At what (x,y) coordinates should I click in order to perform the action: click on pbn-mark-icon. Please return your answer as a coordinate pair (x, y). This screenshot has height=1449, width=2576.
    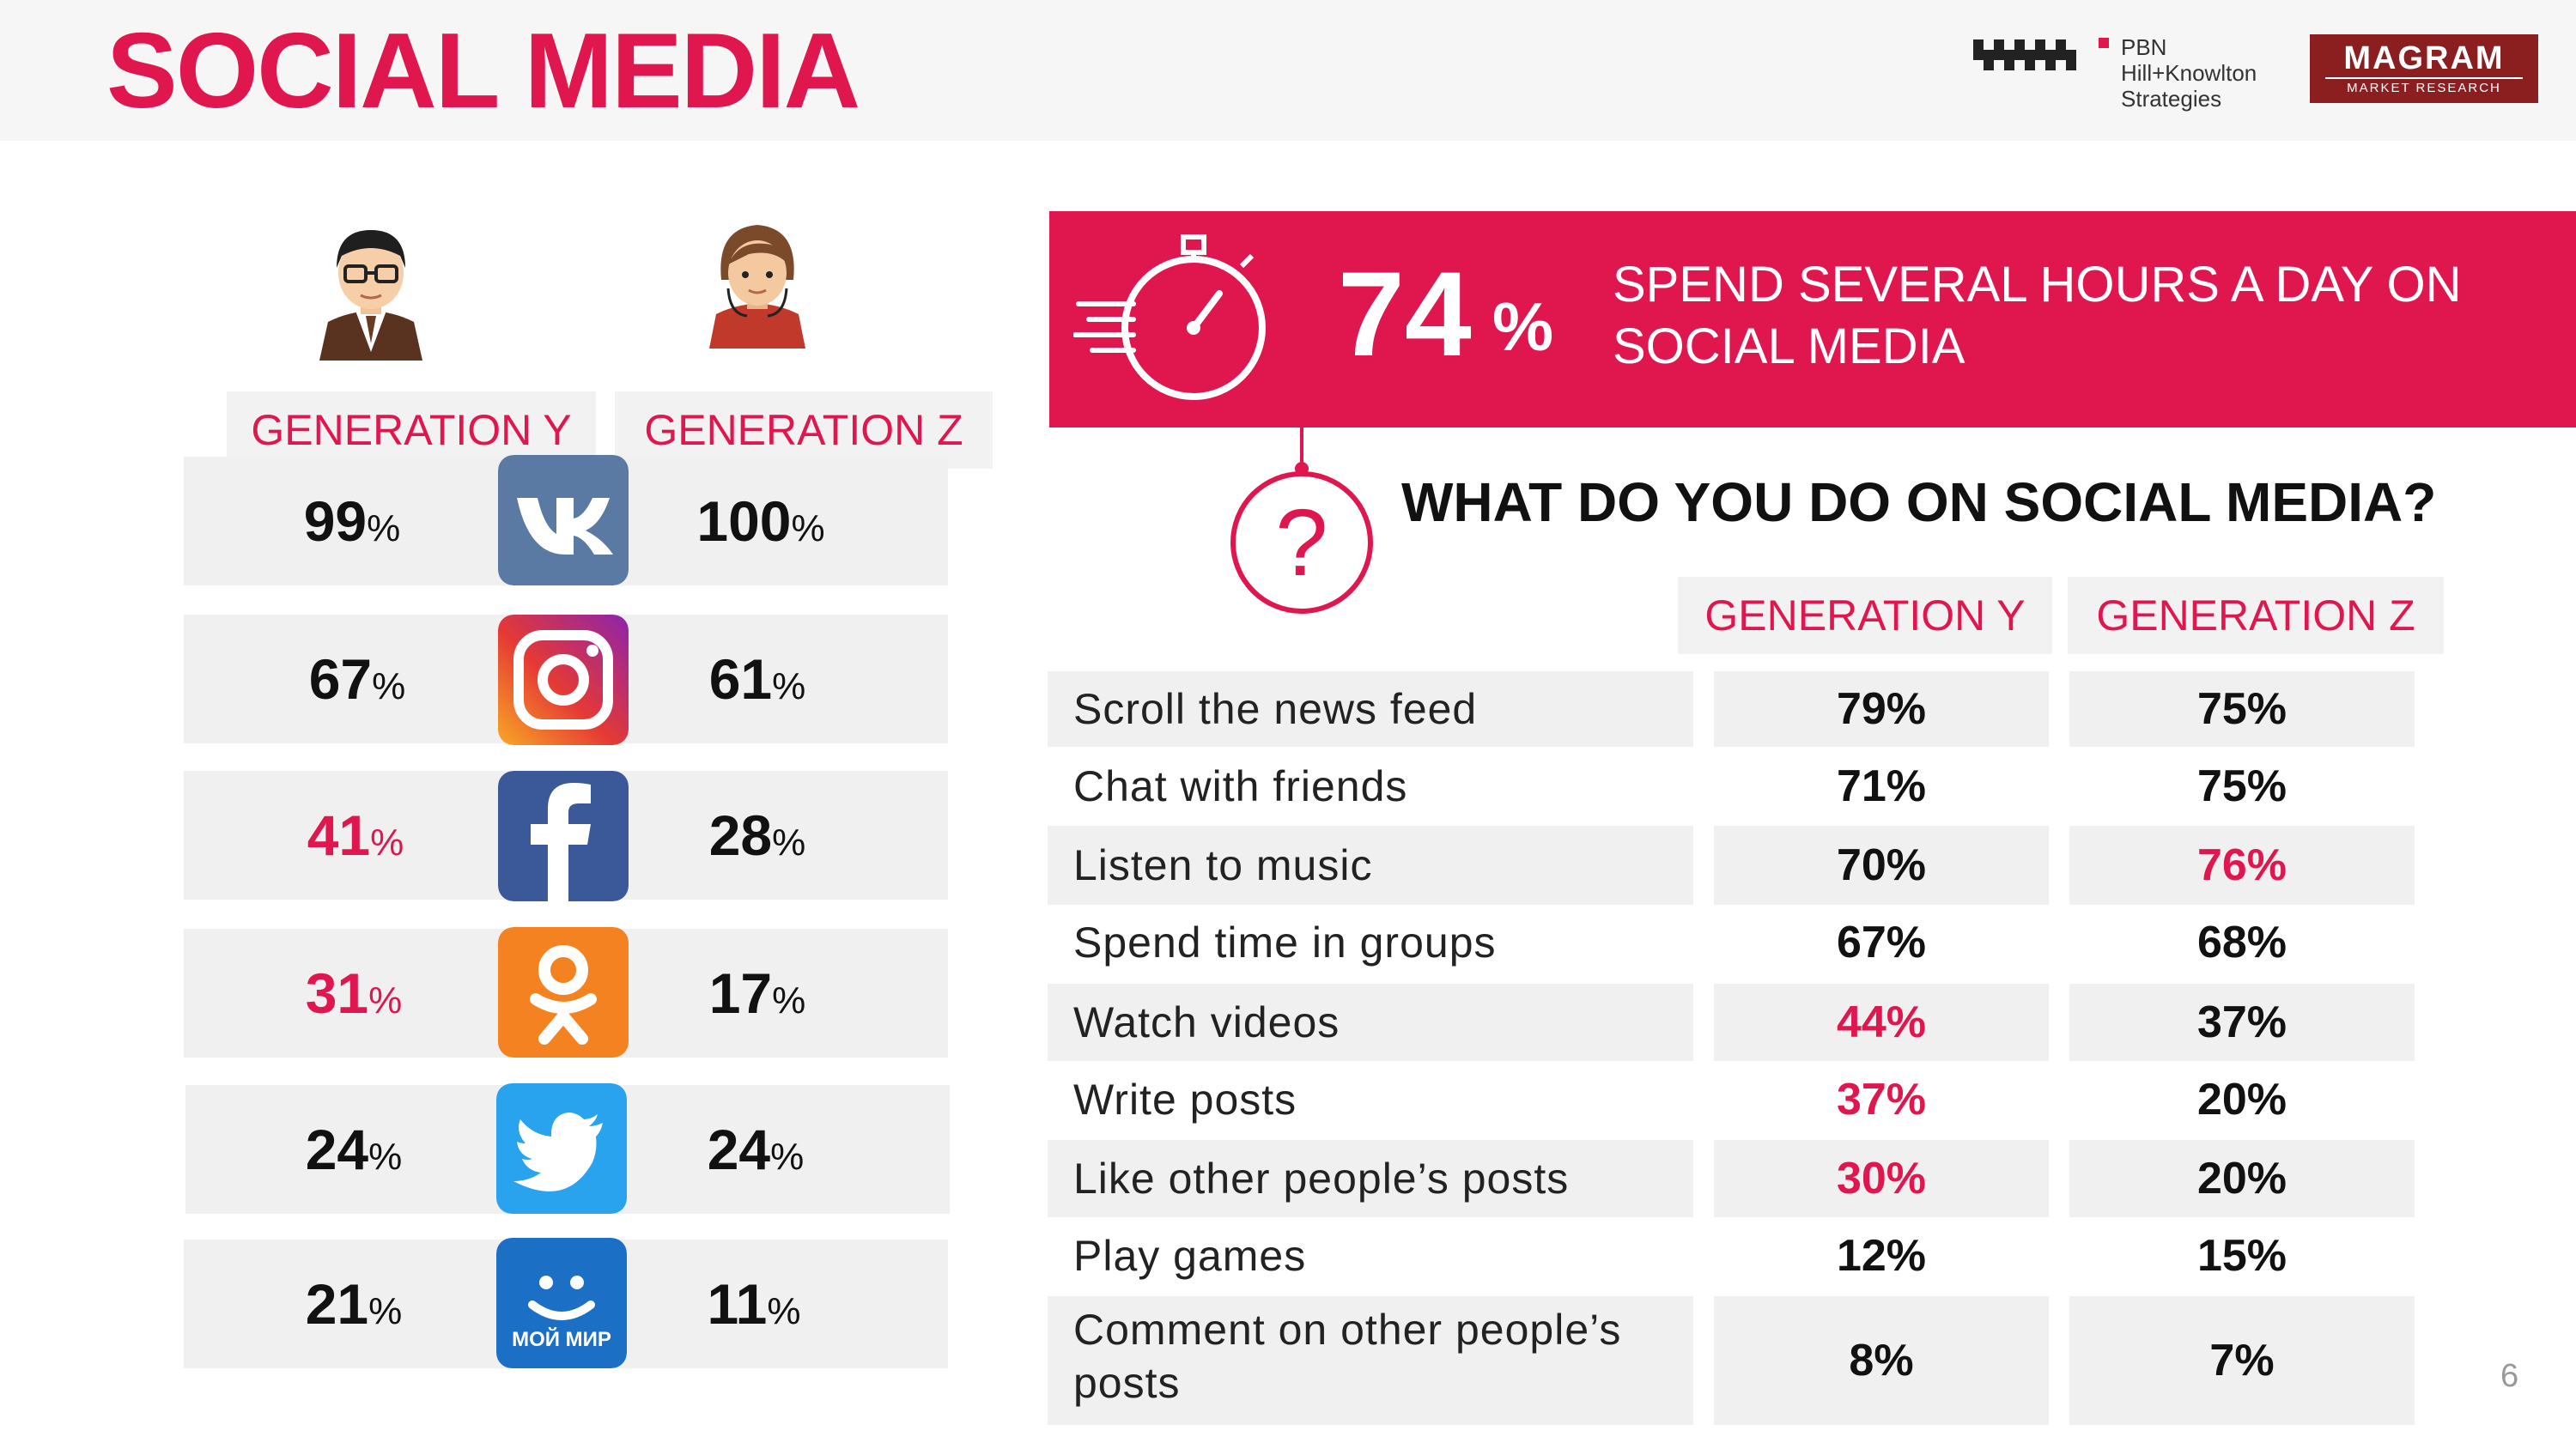
    Looking at the image, I should click on (2025, 54).